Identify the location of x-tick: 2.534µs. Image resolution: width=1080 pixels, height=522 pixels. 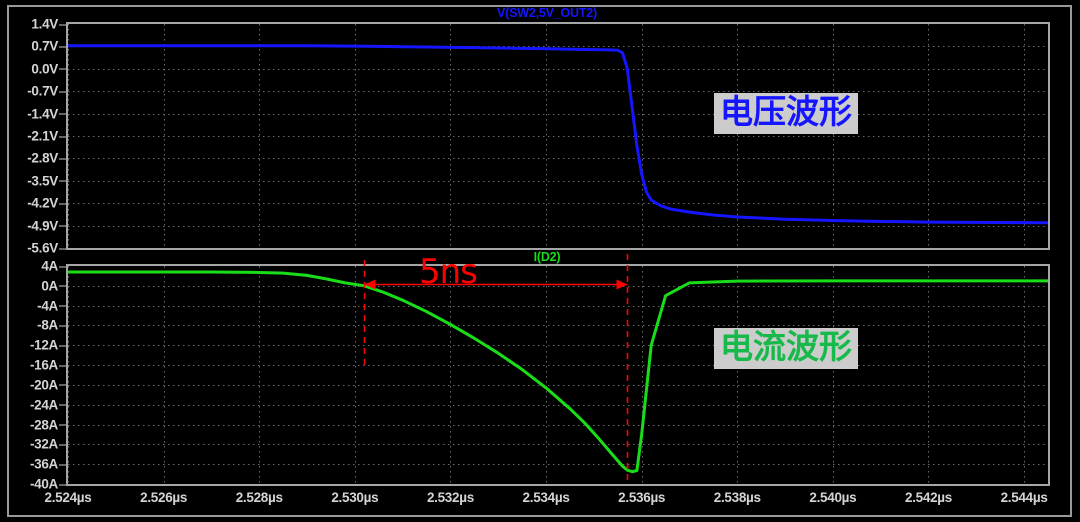
(546, 497).